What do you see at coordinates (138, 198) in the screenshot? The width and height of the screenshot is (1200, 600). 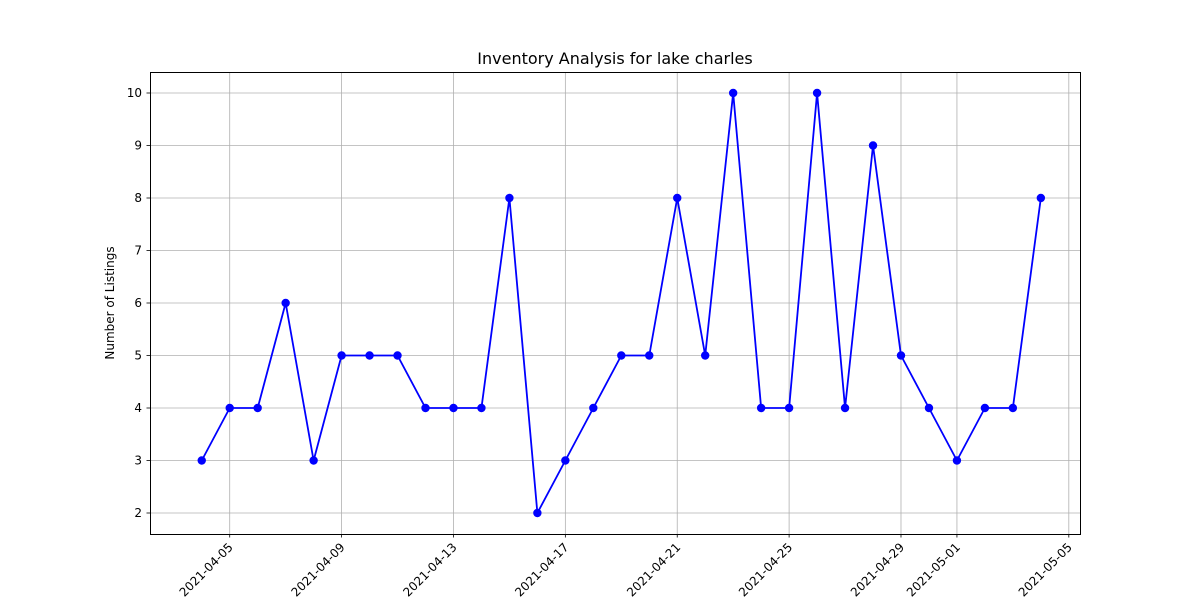 I see `y-tick-label: 8` at bounding box center [138, 198].